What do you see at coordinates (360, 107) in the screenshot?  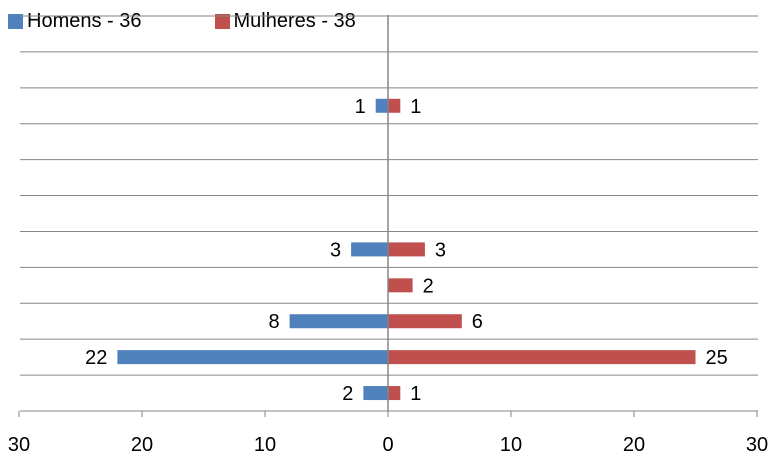 I see `data-label-homens: 1` at bounding box center [360, 107].